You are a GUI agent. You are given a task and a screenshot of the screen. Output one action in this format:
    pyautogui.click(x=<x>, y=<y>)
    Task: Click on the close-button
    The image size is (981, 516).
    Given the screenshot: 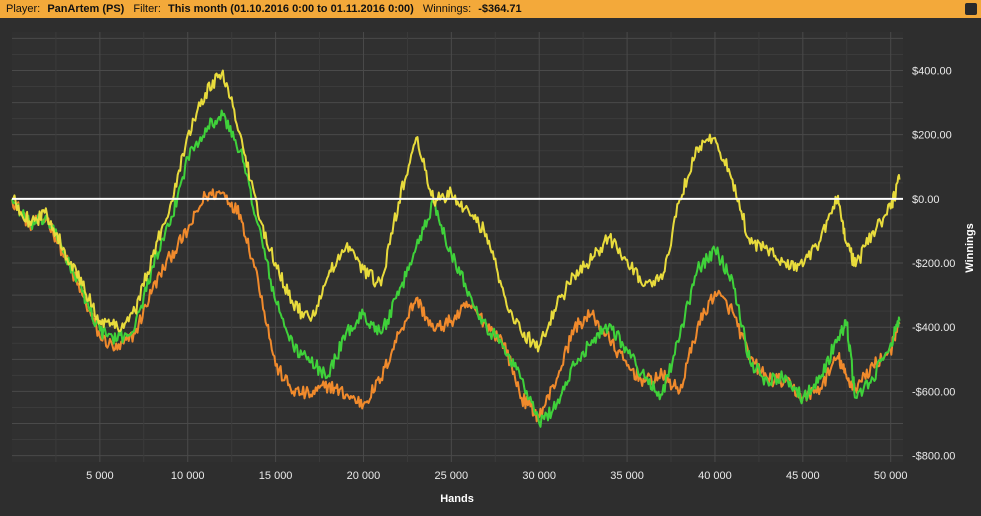 What is the action you would take?
    pyautogui.click(x=971, y=9)
    